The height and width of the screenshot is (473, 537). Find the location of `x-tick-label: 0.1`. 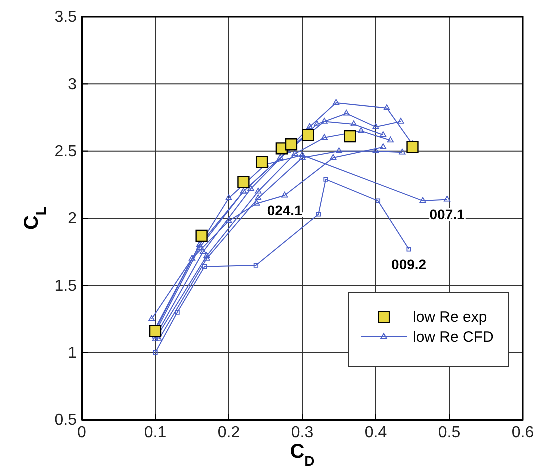

x-tick-label: 0.1 is located at coordinates (155, 433).